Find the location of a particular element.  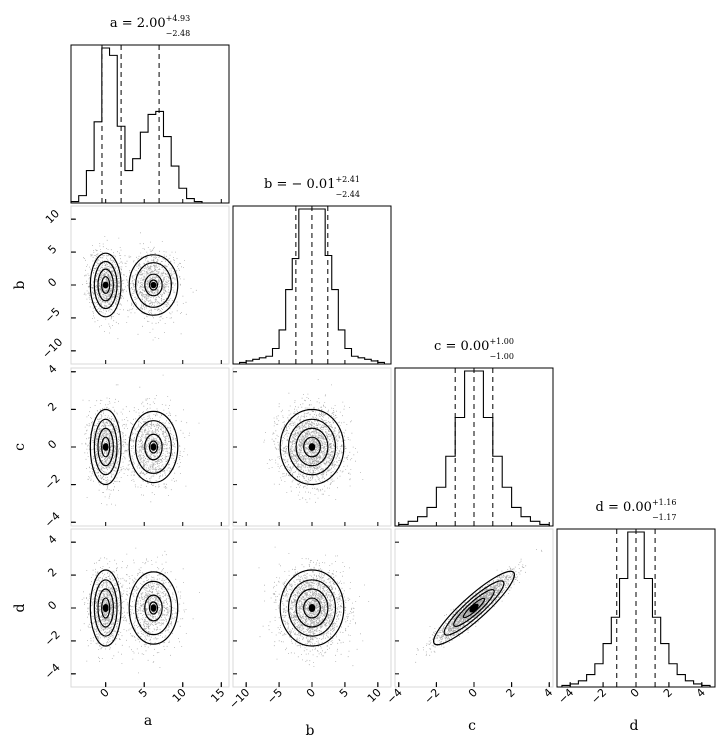

title-minus-d: −1.17 is located at coordinates (664, 517).